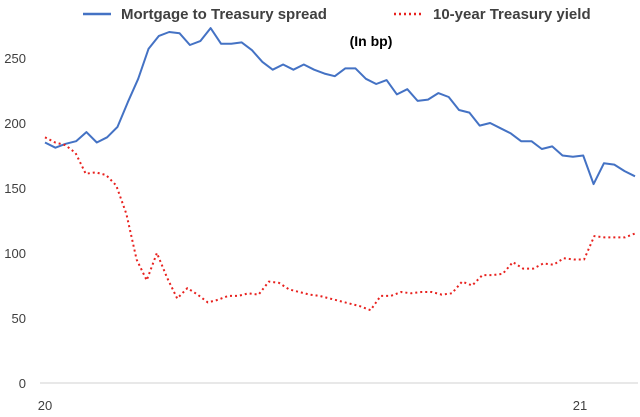  Describe the element at coordinates (371, 41) in the screenshot. I see `chart-subtitle: (In bp)` at that location.